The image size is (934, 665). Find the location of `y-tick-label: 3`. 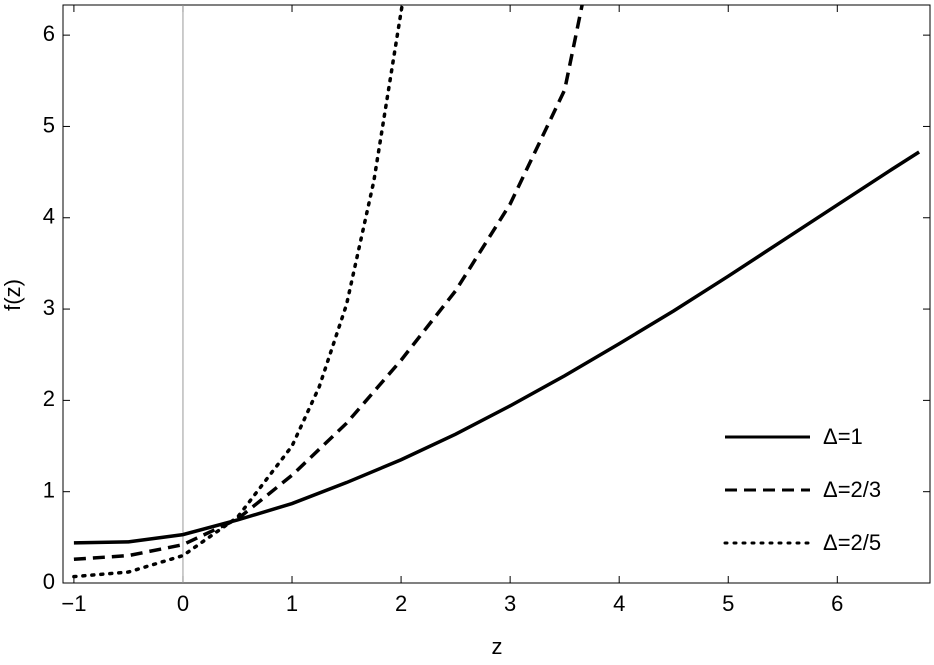

y-tick-label: 3 is located at coordinates (49, 307).